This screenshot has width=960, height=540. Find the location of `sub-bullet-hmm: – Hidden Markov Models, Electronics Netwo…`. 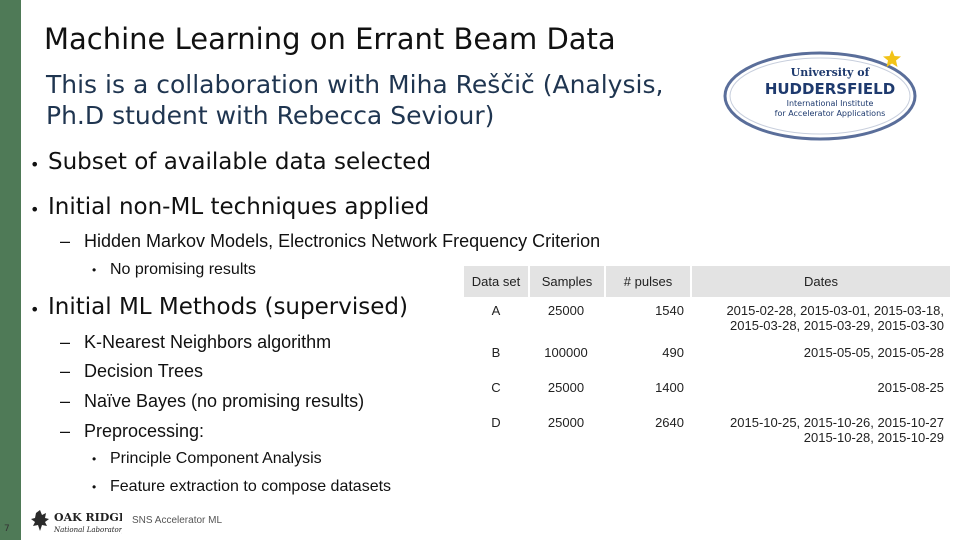

sub-bullet-hmm: – Hidden Markov Models, Electronics Netwo… is located at coordinates (330, 241).